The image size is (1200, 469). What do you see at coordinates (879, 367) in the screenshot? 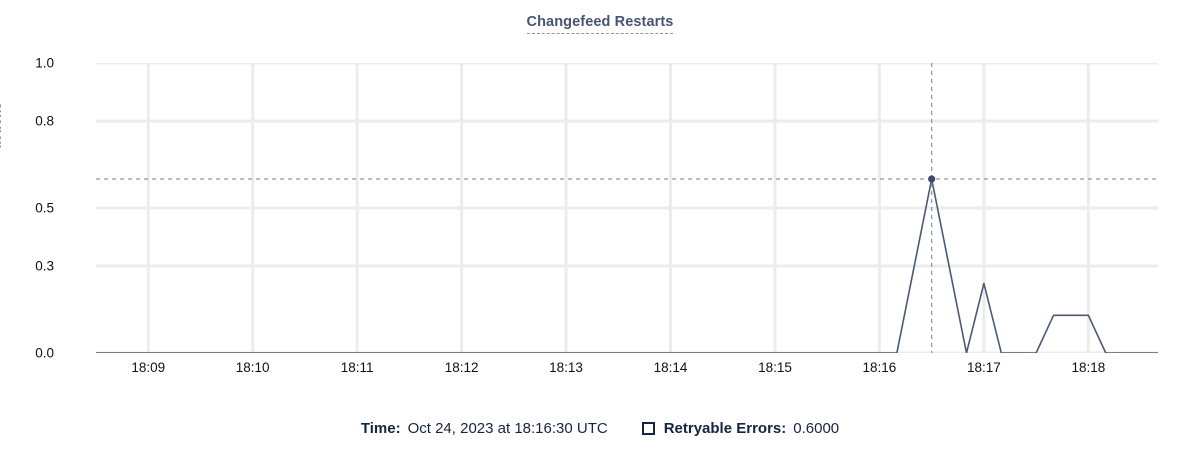
I see `x-tick-label: 18:16` at bounding box center [879, 367].